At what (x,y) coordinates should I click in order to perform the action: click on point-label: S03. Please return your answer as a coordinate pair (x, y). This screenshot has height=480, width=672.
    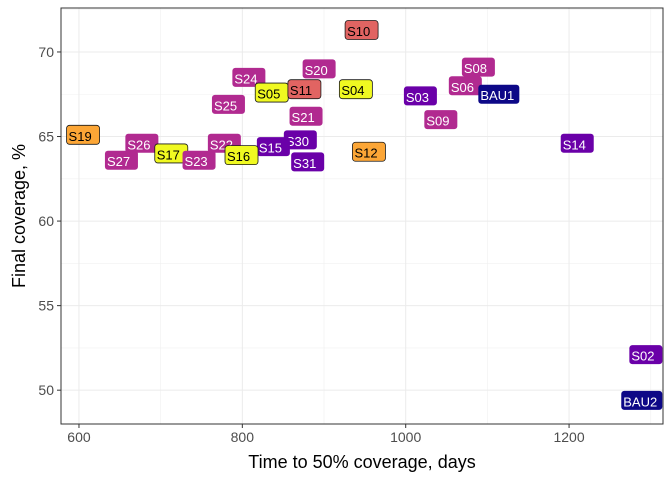
    Looking at the image, I should click on (417, 97).